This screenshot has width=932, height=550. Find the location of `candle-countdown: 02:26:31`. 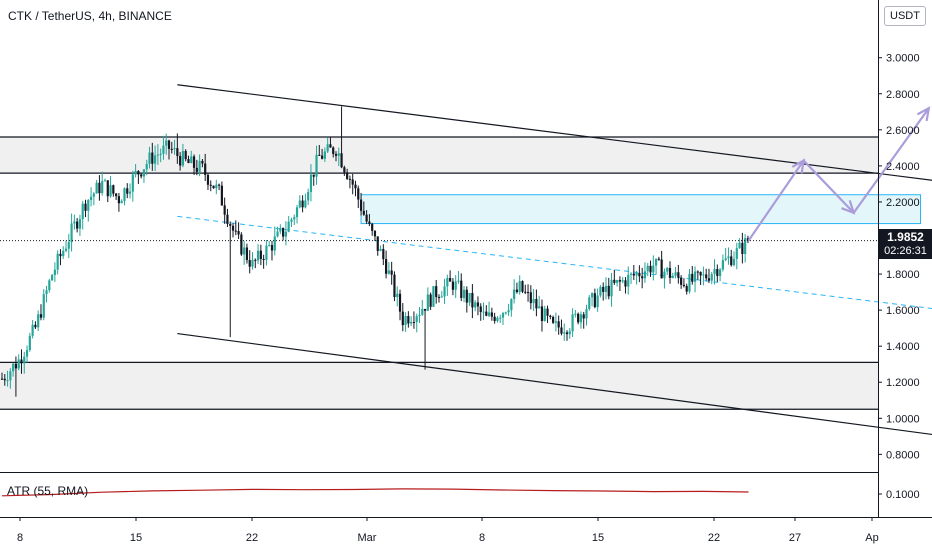

candle-countdown: 02:26:31 is located at coordinates (905, 251).